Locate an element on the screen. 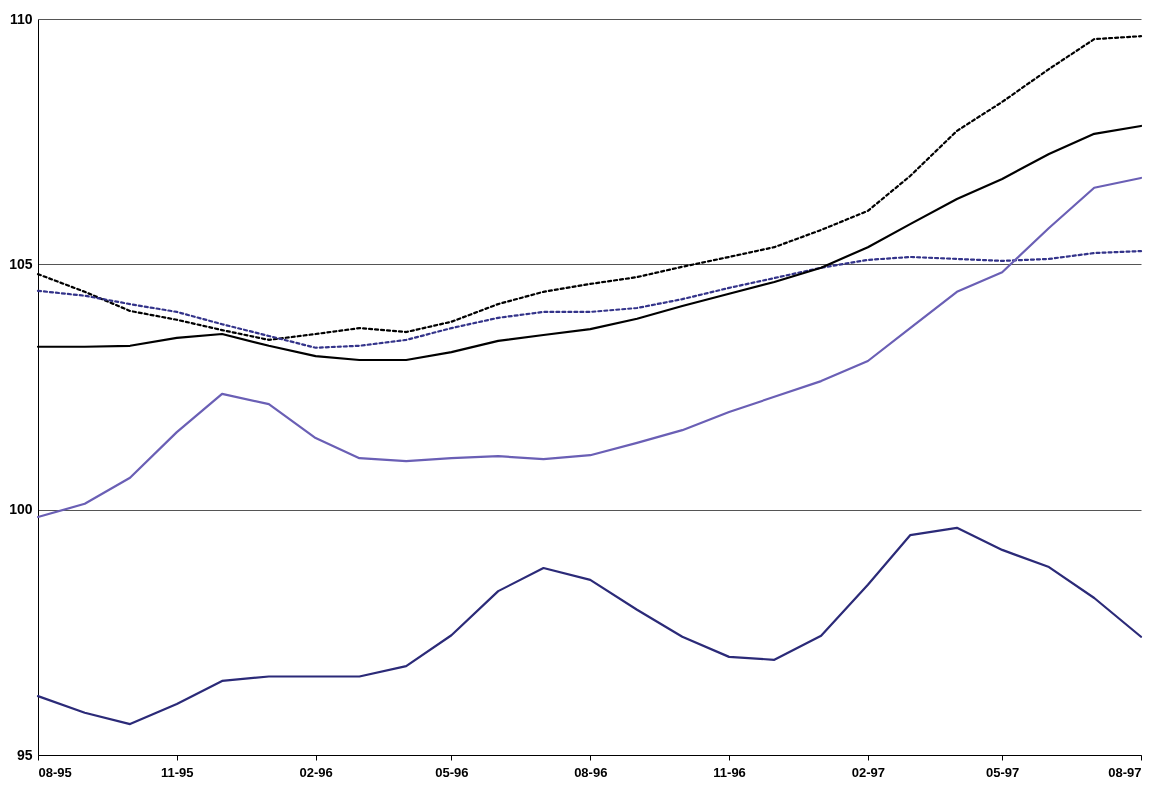 The width and height of the screenshot is (1173, 787). x-tick-label: 05-97 is located at coordinates (1003, 772).